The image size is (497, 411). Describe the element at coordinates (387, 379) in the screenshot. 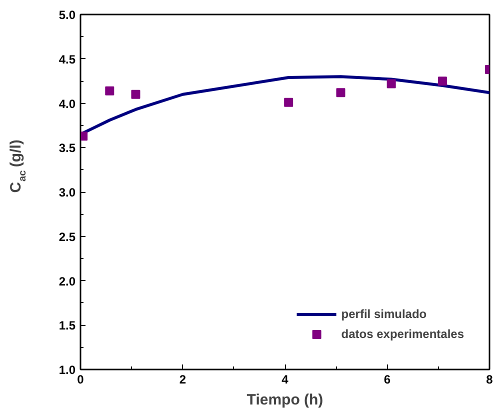

I see `x-tick-label: 6` at that location.